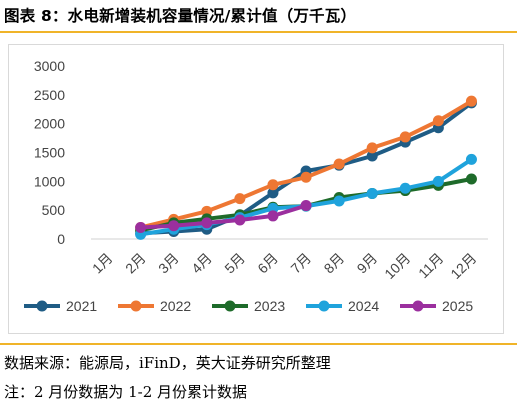  What do you see at coordinates (167, 363) in the screenshot?
I see `source-note: 数据来源：能源局，iFinD，英大证券研究所整理` at bounding box center [167, 363].